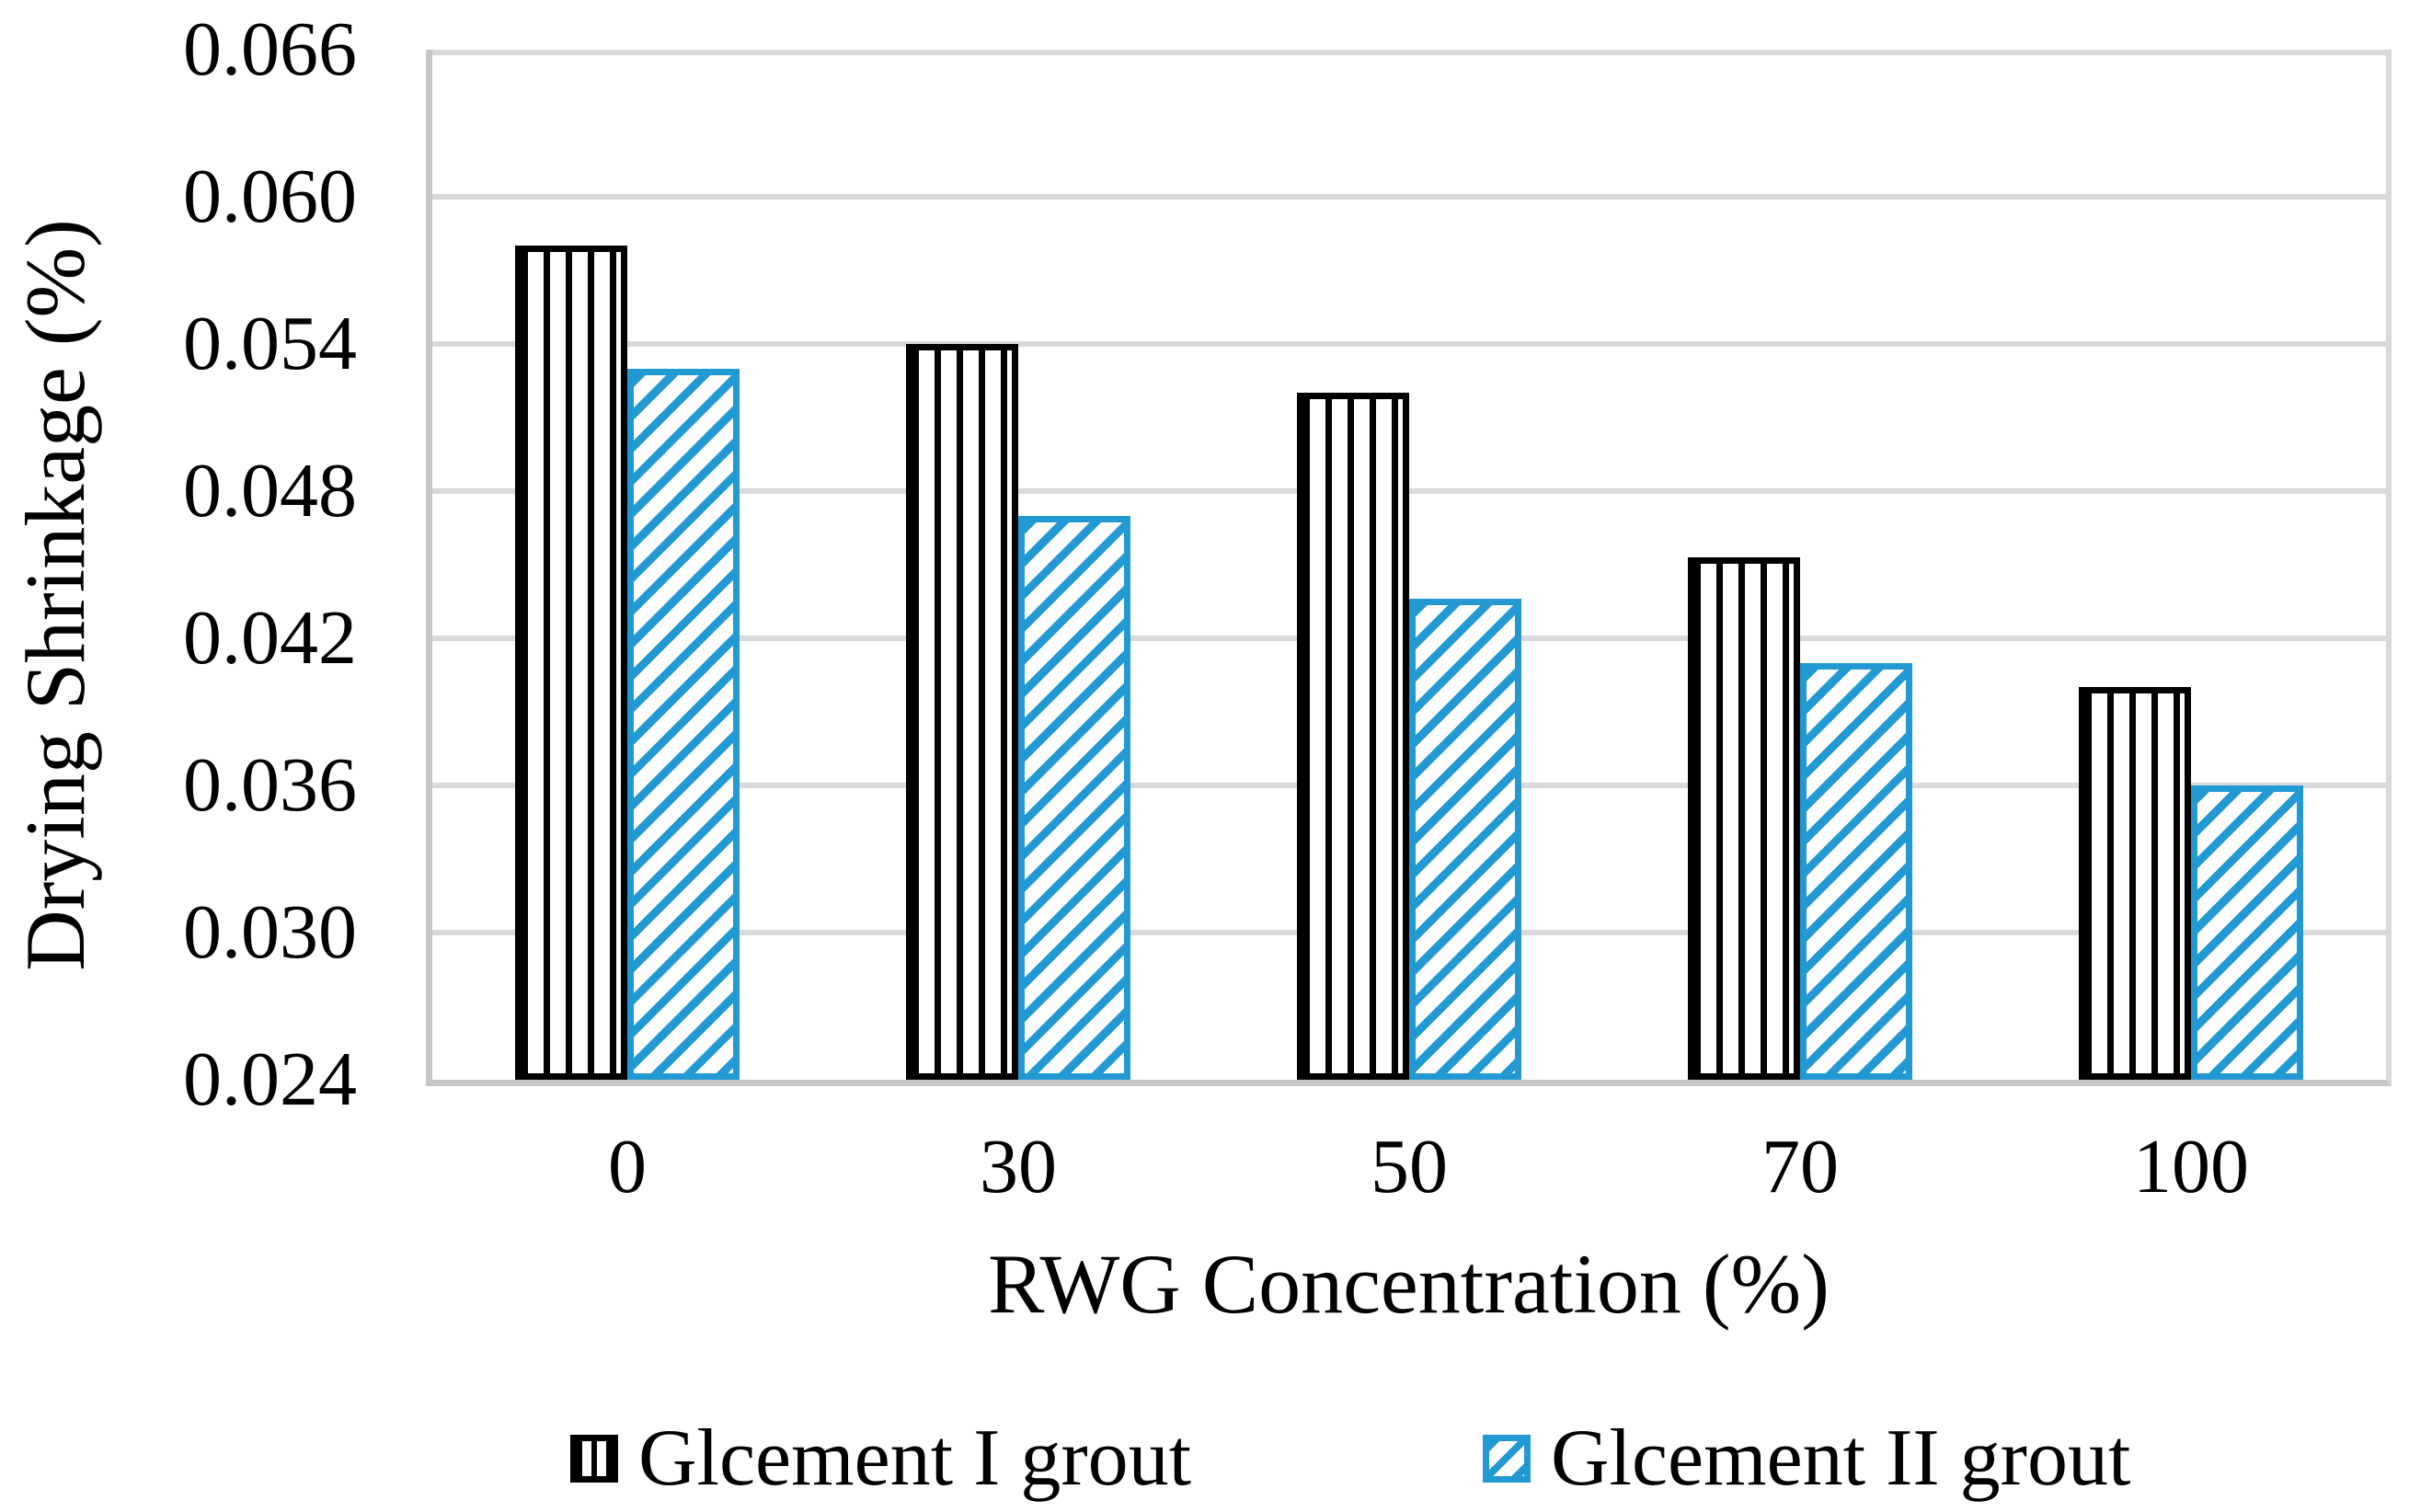 Image resolution: width=2432 pixels, height=1512 pixels. What do you see at coordinates (2191, 1166) in the screenshot?
I see `x-tick-label: 100` at bounding box center [2191, 1166].